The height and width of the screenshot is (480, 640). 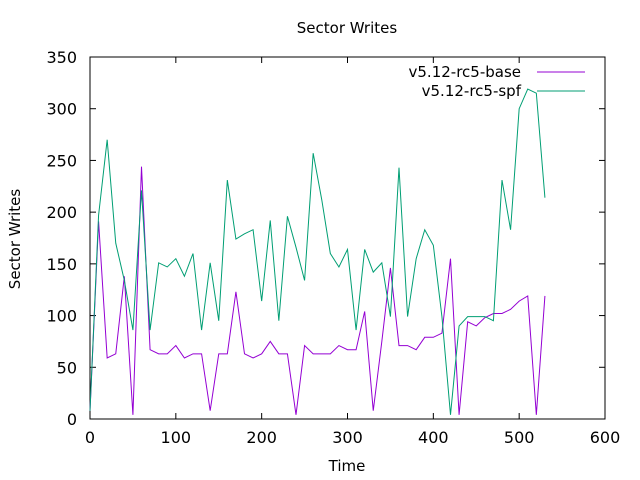 I want to click on y-tick-label: 250, so click(x=61, y=160).